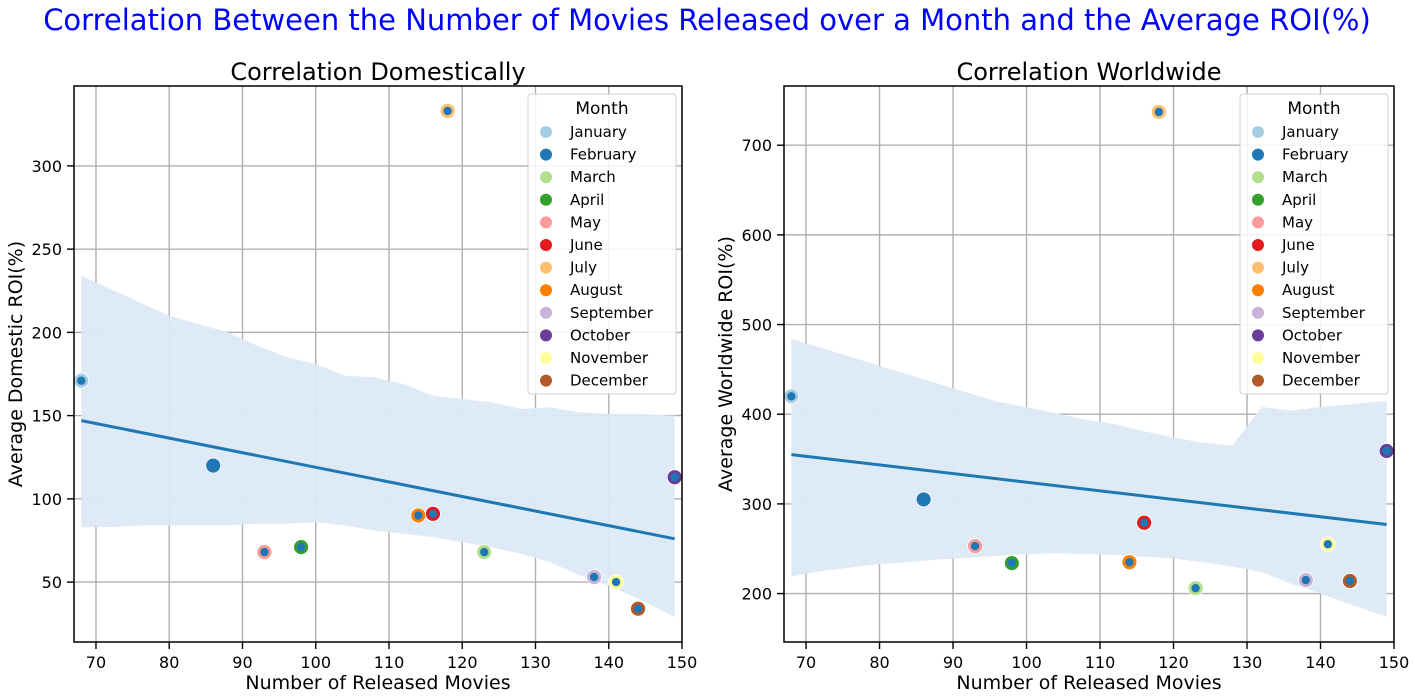 This screenshot has width=1415, height=700. What do you see at coordinates (1321, 381) in the screenshot?
I see `worldwide-legend-entry-december: December` at bounding box center [1321, 381].